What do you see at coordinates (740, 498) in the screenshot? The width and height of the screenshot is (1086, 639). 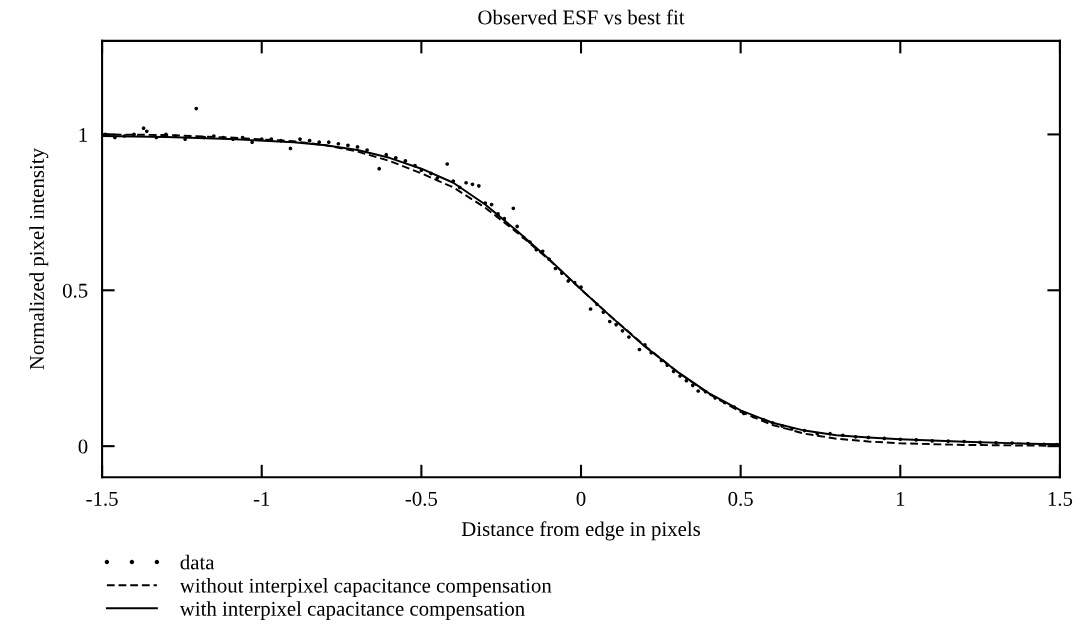 I see `x-tick-label: 0.5` at bounding box center [740, 498].